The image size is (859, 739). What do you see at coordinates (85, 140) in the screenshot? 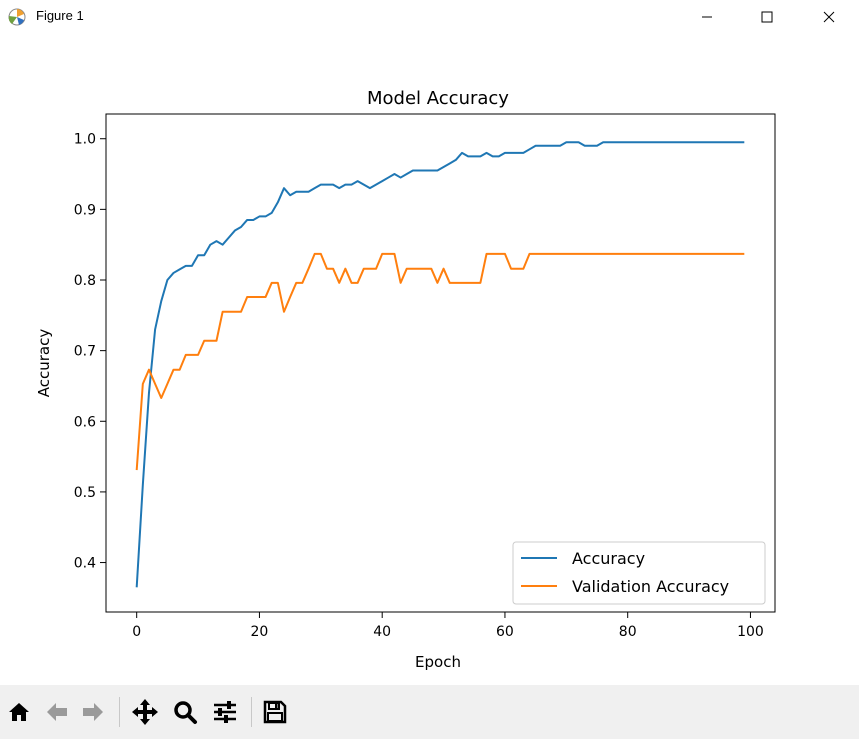
I see `y-tick-label: 1.0` at bounding box center [85, 140].